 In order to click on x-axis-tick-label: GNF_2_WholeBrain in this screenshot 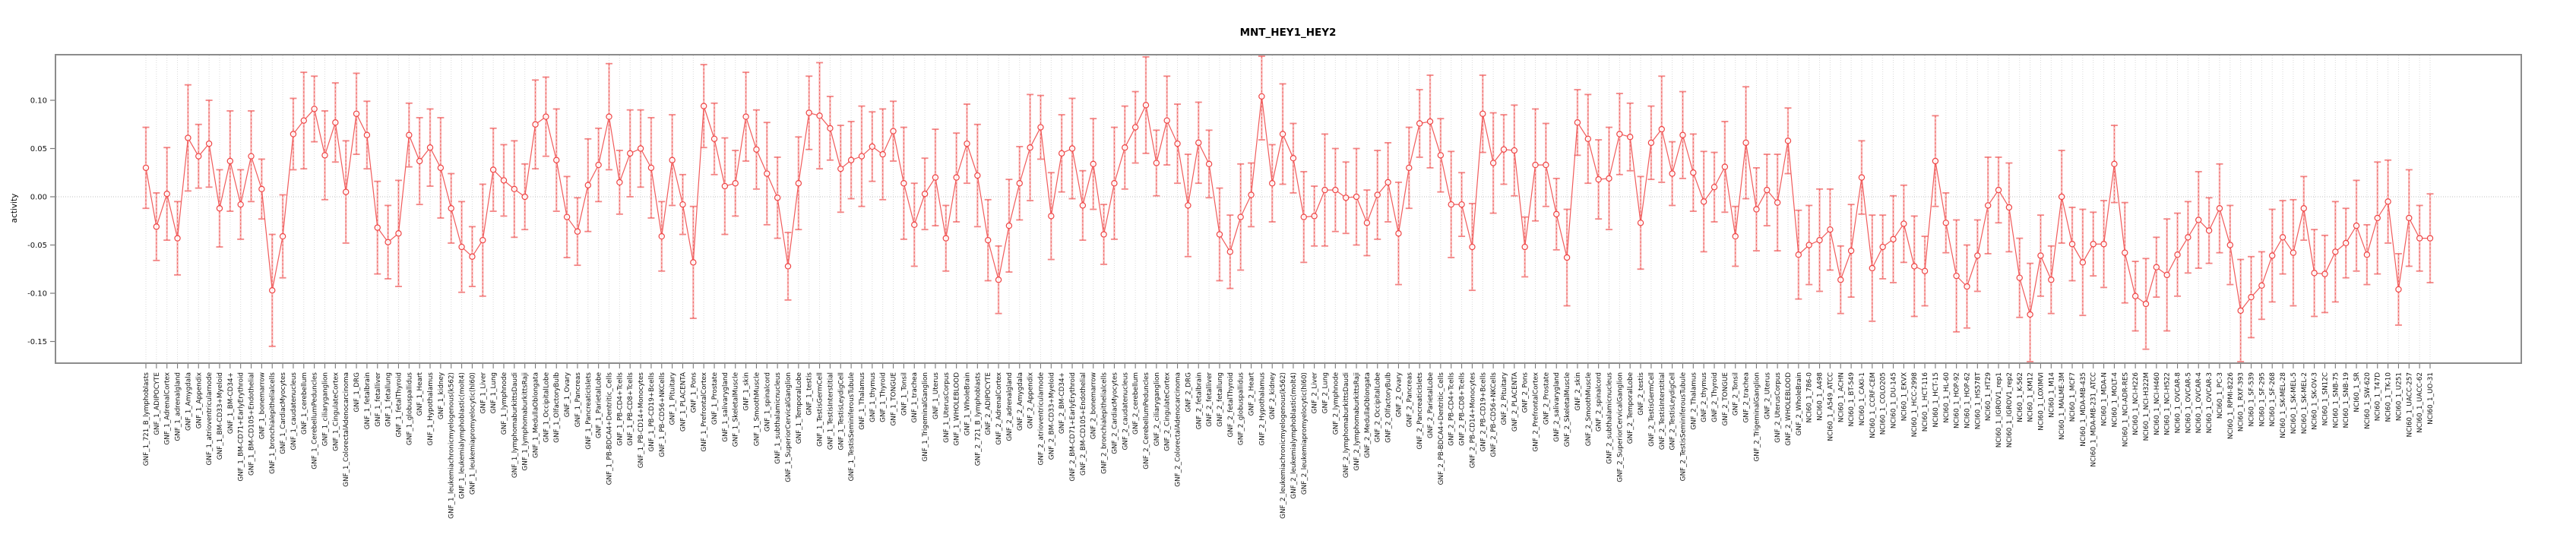, I will do `click(1800, 403)`.